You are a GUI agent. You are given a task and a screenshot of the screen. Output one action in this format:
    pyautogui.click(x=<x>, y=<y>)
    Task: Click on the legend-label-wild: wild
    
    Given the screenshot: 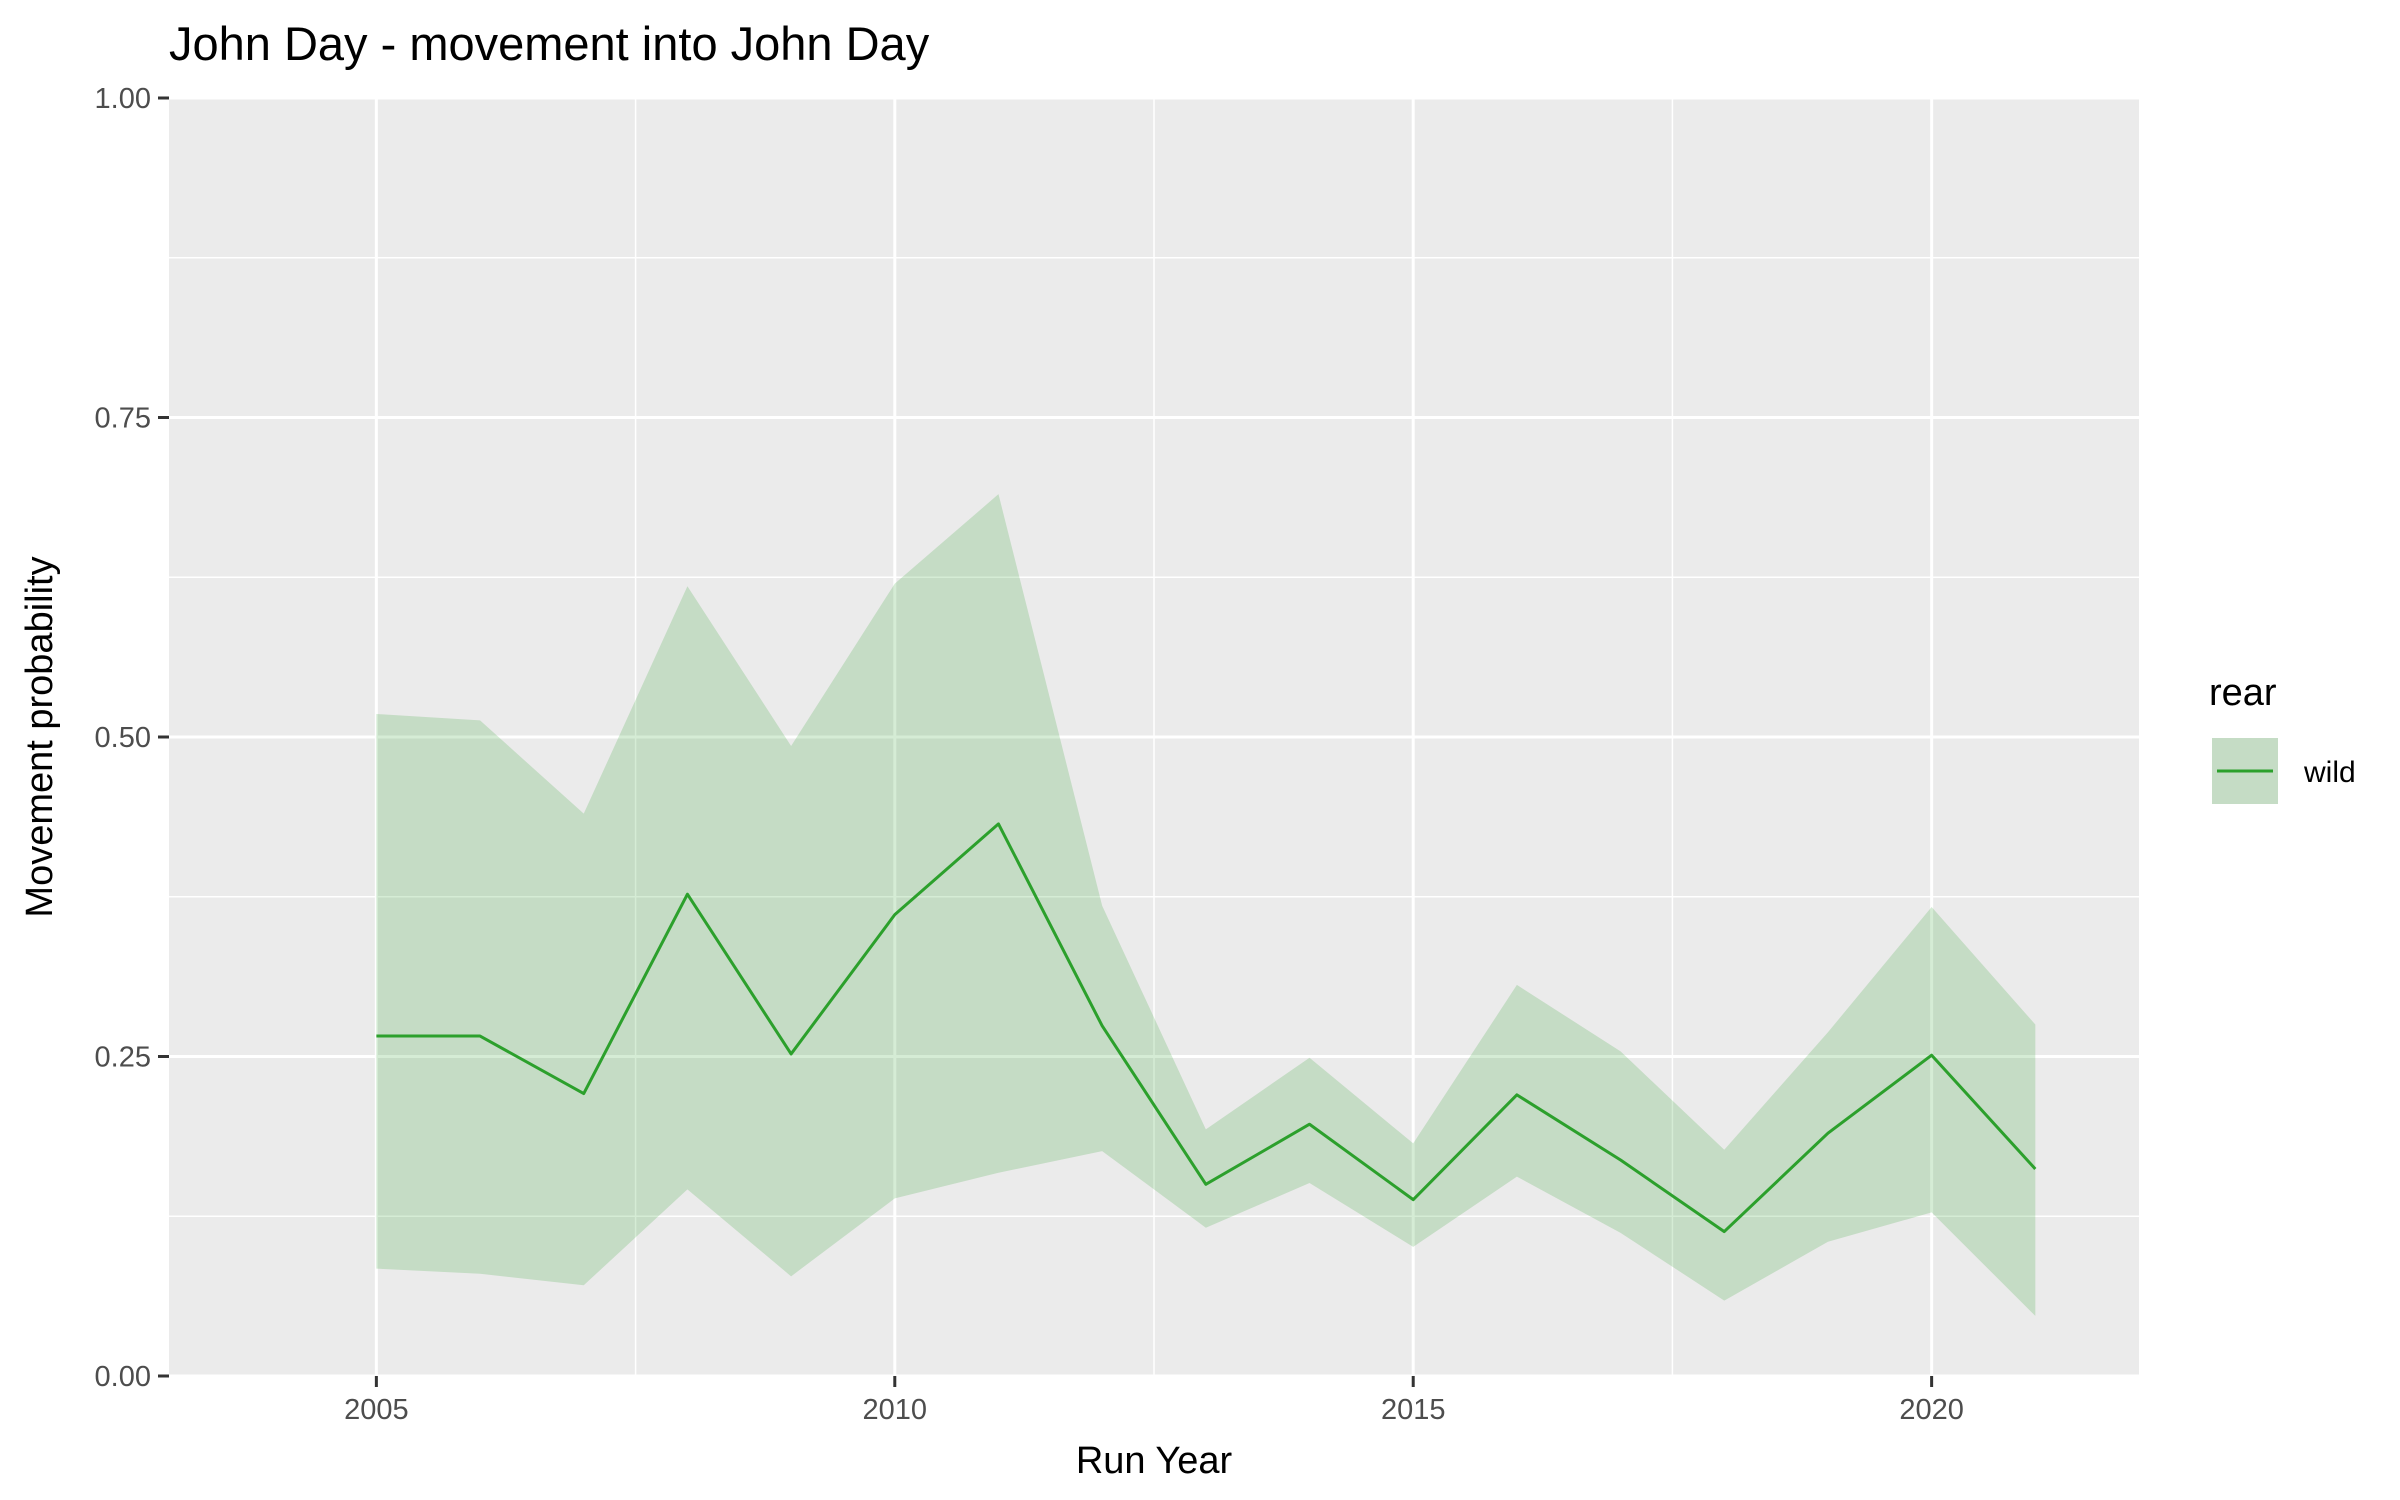 What is the action you would take?
    pyautogui.click(x=2329, y=772)
    